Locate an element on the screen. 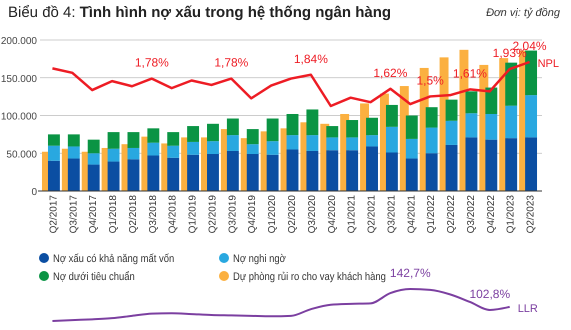 This screenshot has height=330, width=571. x-tick-label: Q2/2018 is located at coordinates (133, 214).